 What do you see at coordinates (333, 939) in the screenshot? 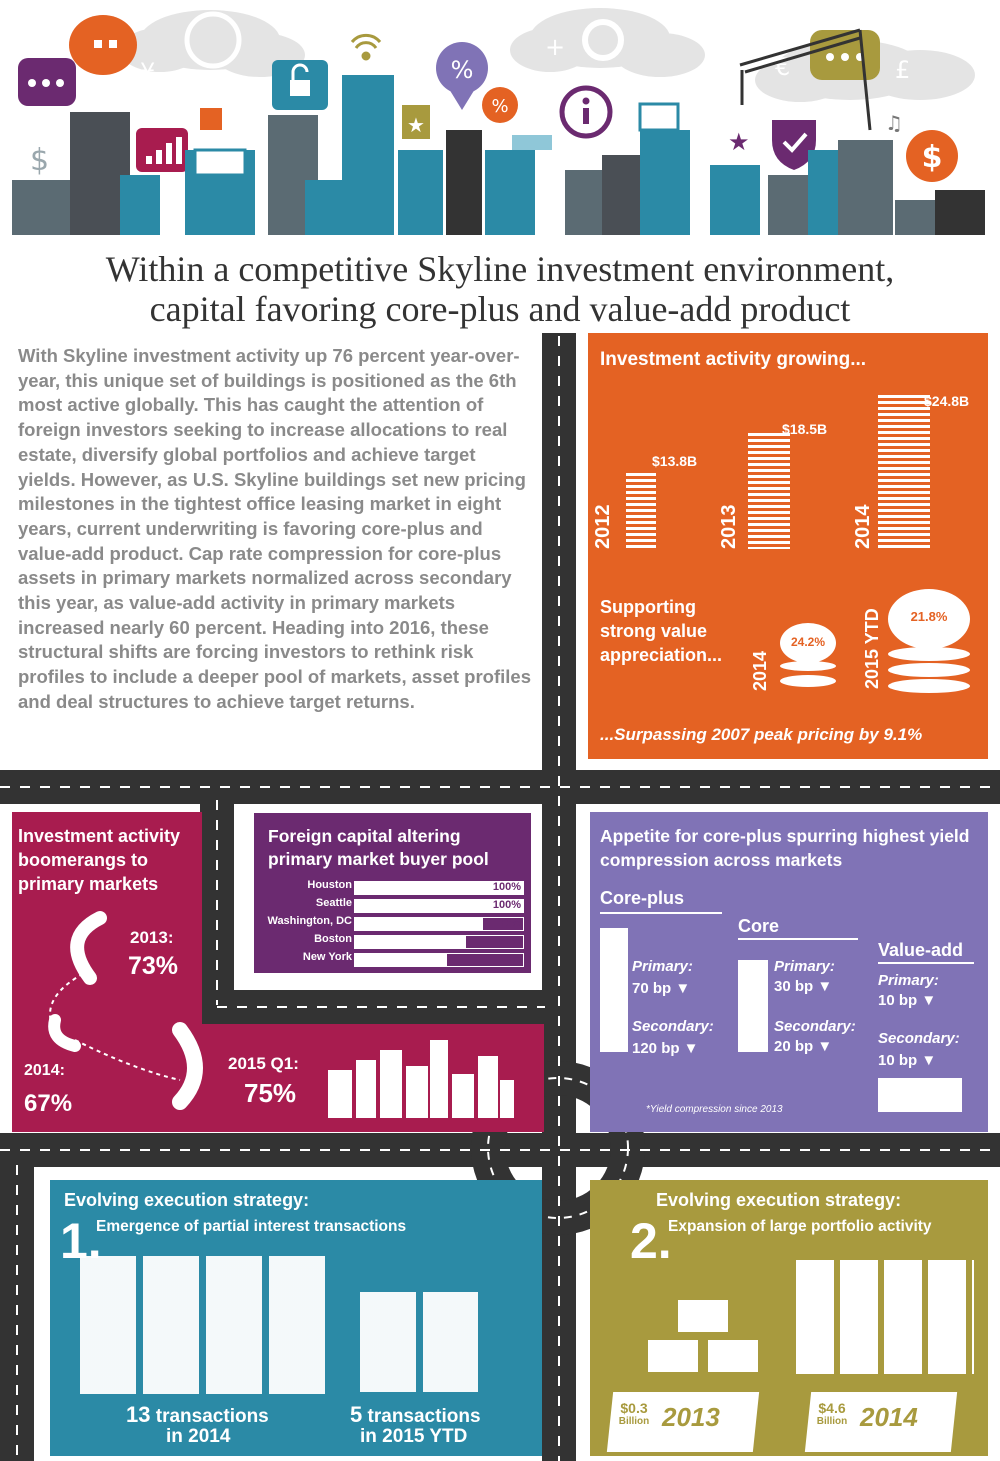
I see `foreign-bar-city: Boston` at bounding box center [333, 939].